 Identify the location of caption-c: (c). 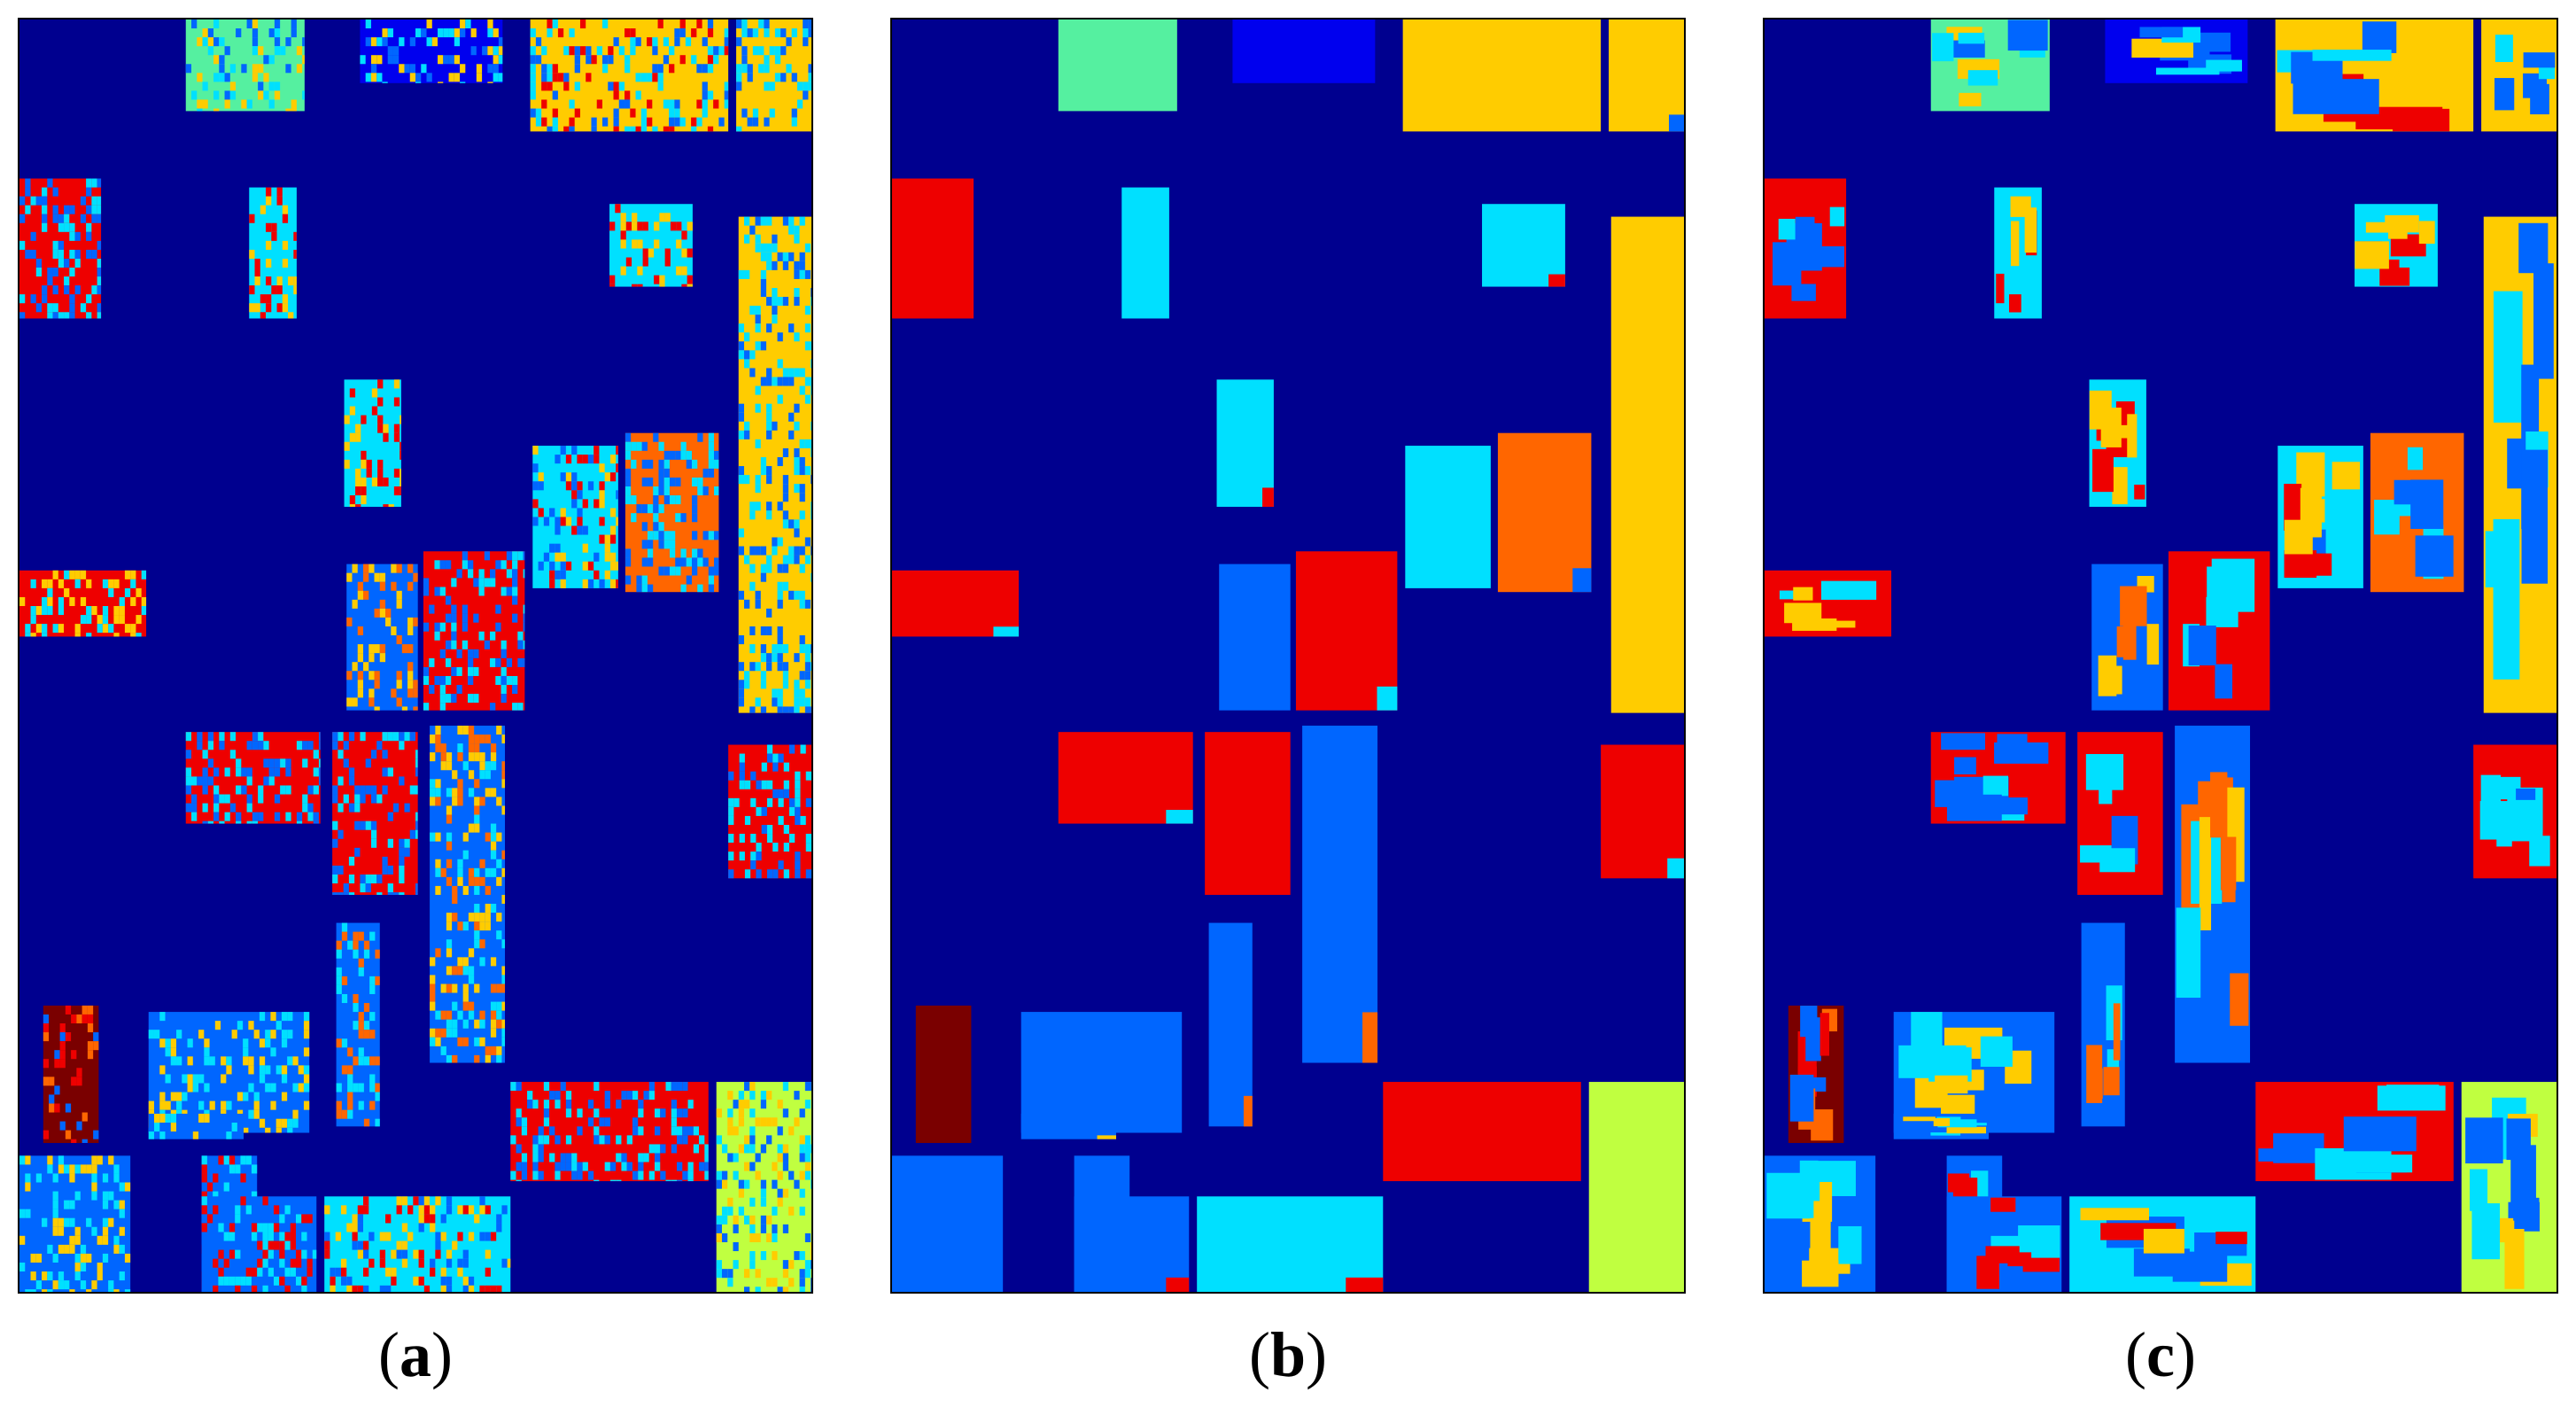
(2160, 1354).